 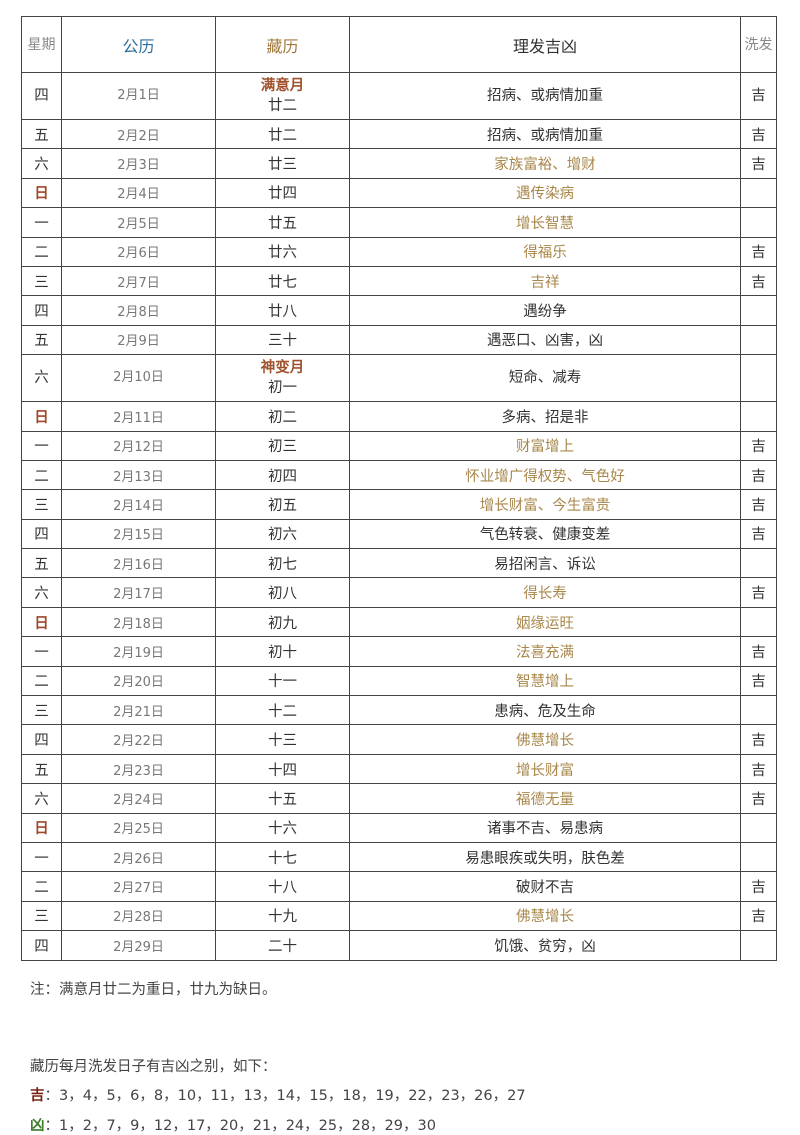 I want to click on tibetan-day: 二十, so click(x=282, y=946).